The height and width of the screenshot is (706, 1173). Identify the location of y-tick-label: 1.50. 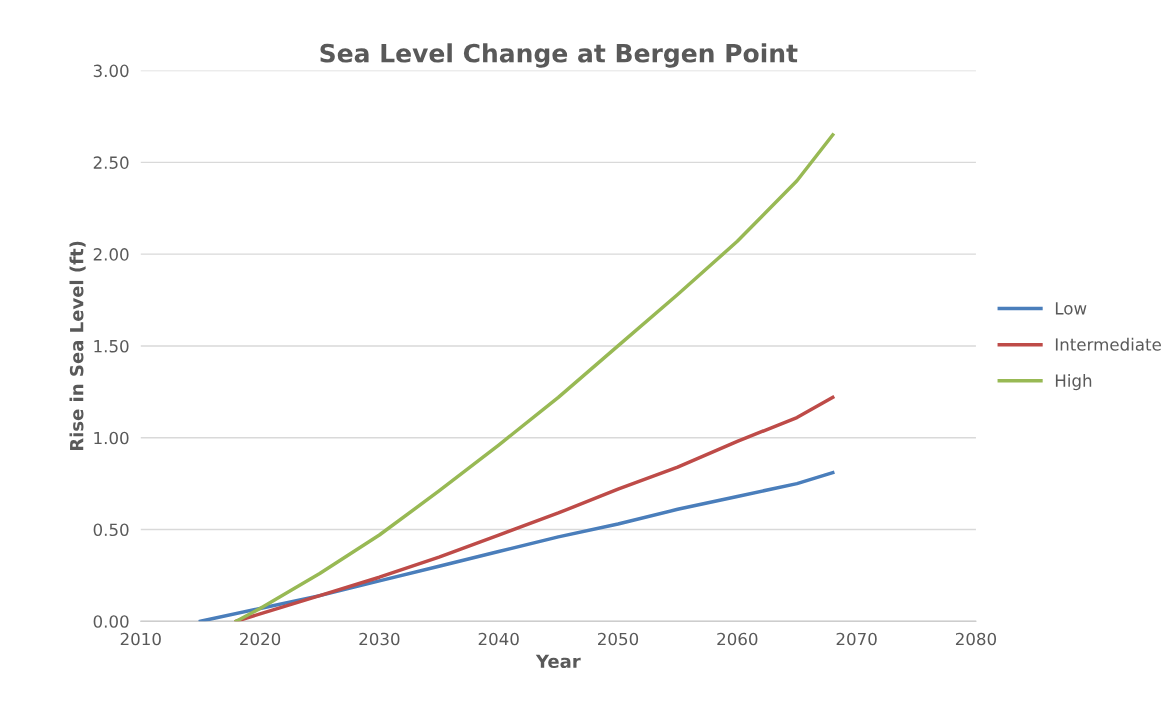
(111, 346).